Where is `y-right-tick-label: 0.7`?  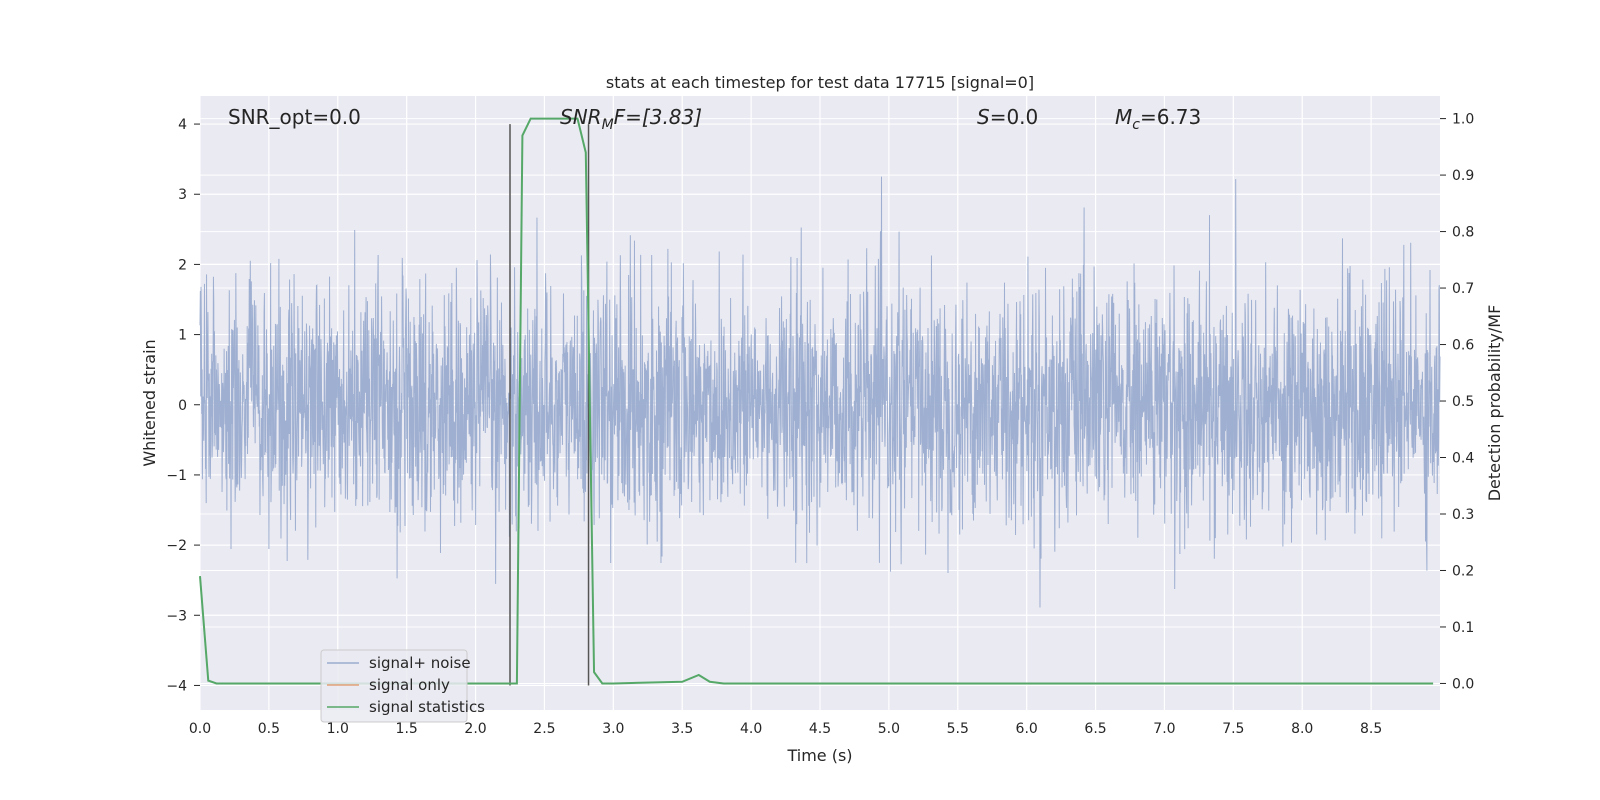 y-right-tick-label: 0.7 is located at coordinates (1463, 289).